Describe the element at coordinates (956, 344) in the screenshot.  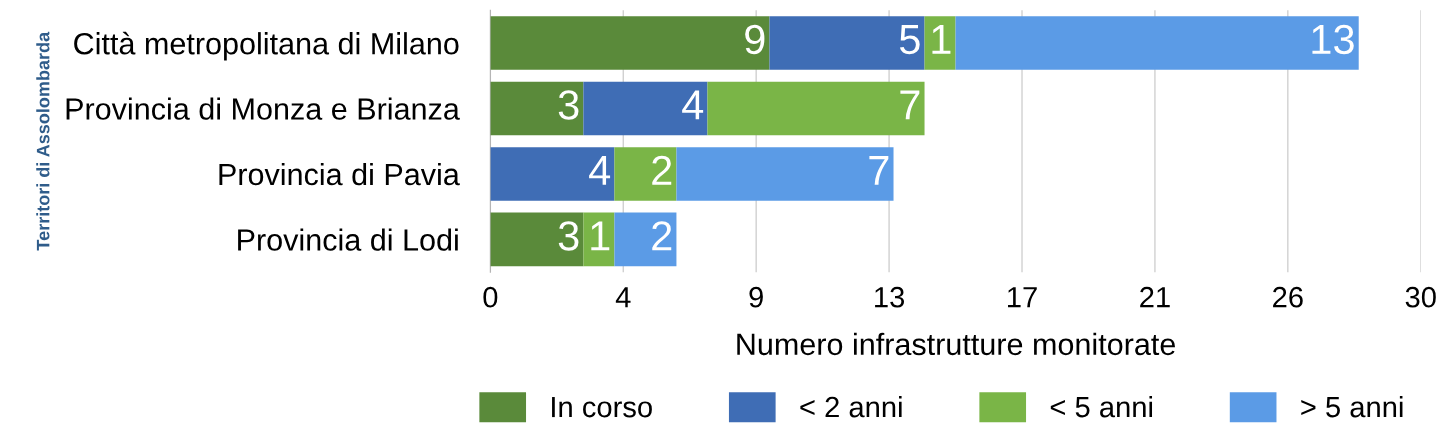
I see `x-axis-title: Numero infrastrutture monitorate` at that location.